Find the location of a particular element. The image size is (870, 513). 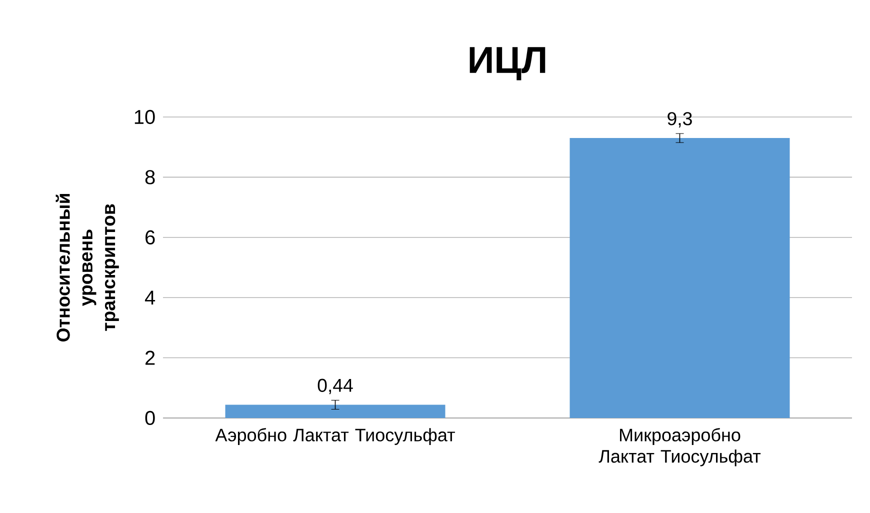

y-tick-label: 10 is located at coordinates (144, 117).